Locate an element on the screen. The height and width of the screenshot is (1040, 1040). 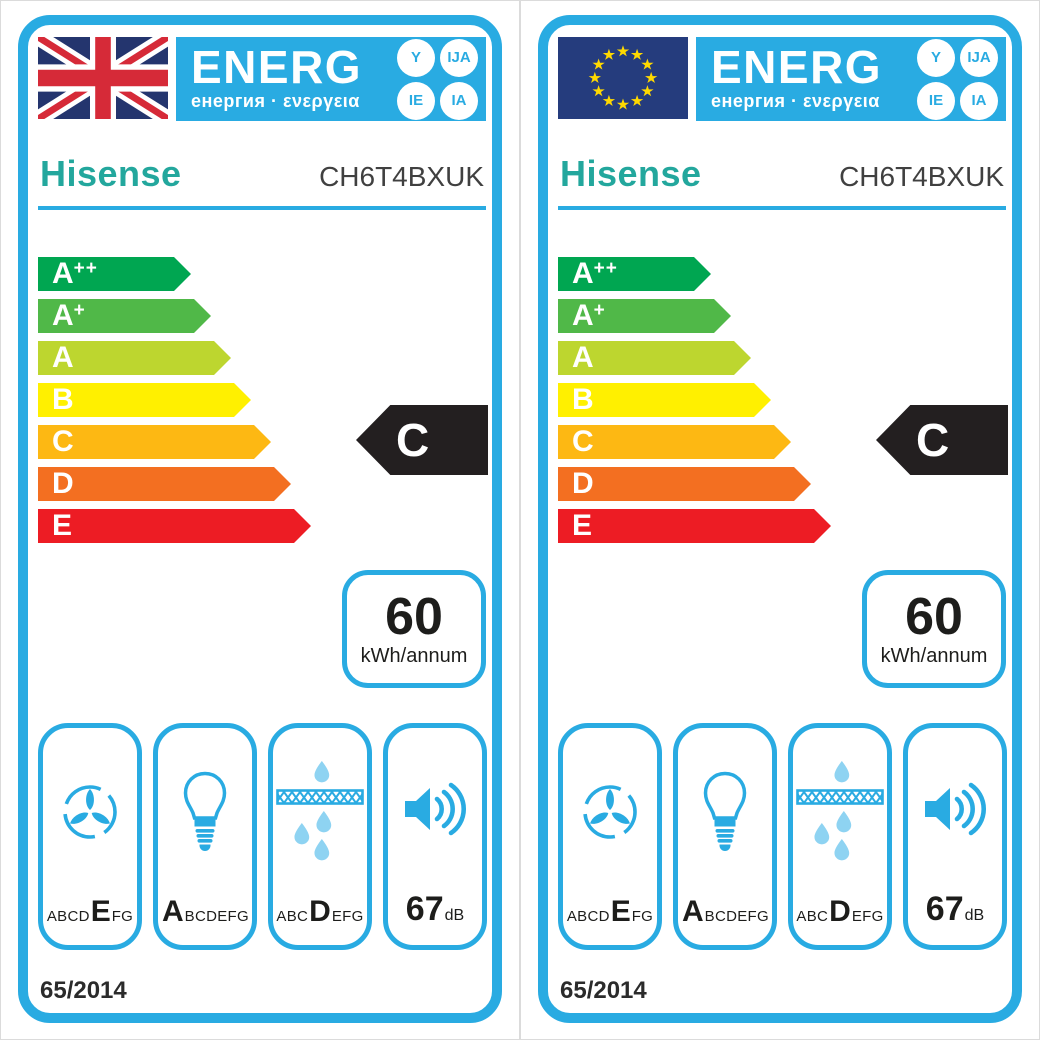
scale-row-e: E is located at coordinates (694, 526).